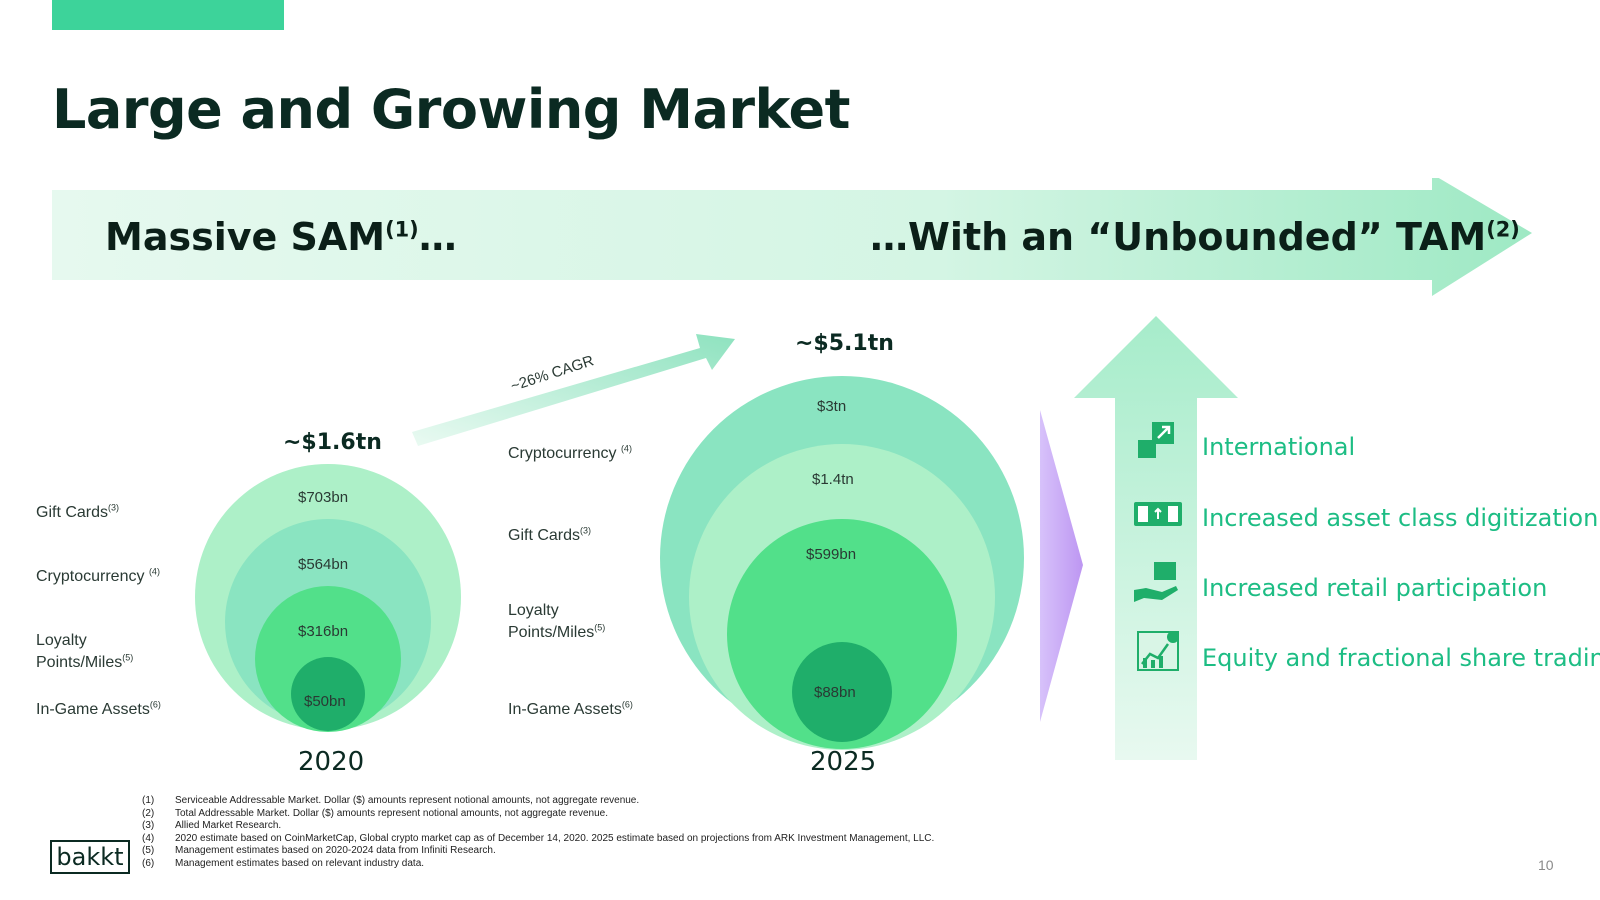 This screenshot has height=900, width=1600. Describe the element at coordinates (212, 825) in the screenshot. I see `footnote-3: (3) Allied Market Research.` at that location.